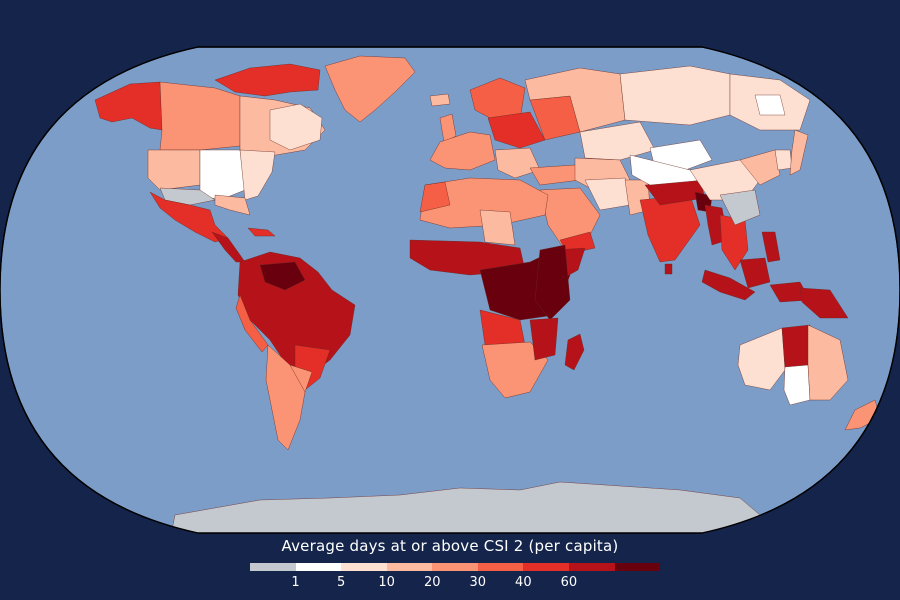 The image size is (900, 600). Describe the element at coordinates (770, 105) in the screenshot. I see `region-siberia-white` at that location.